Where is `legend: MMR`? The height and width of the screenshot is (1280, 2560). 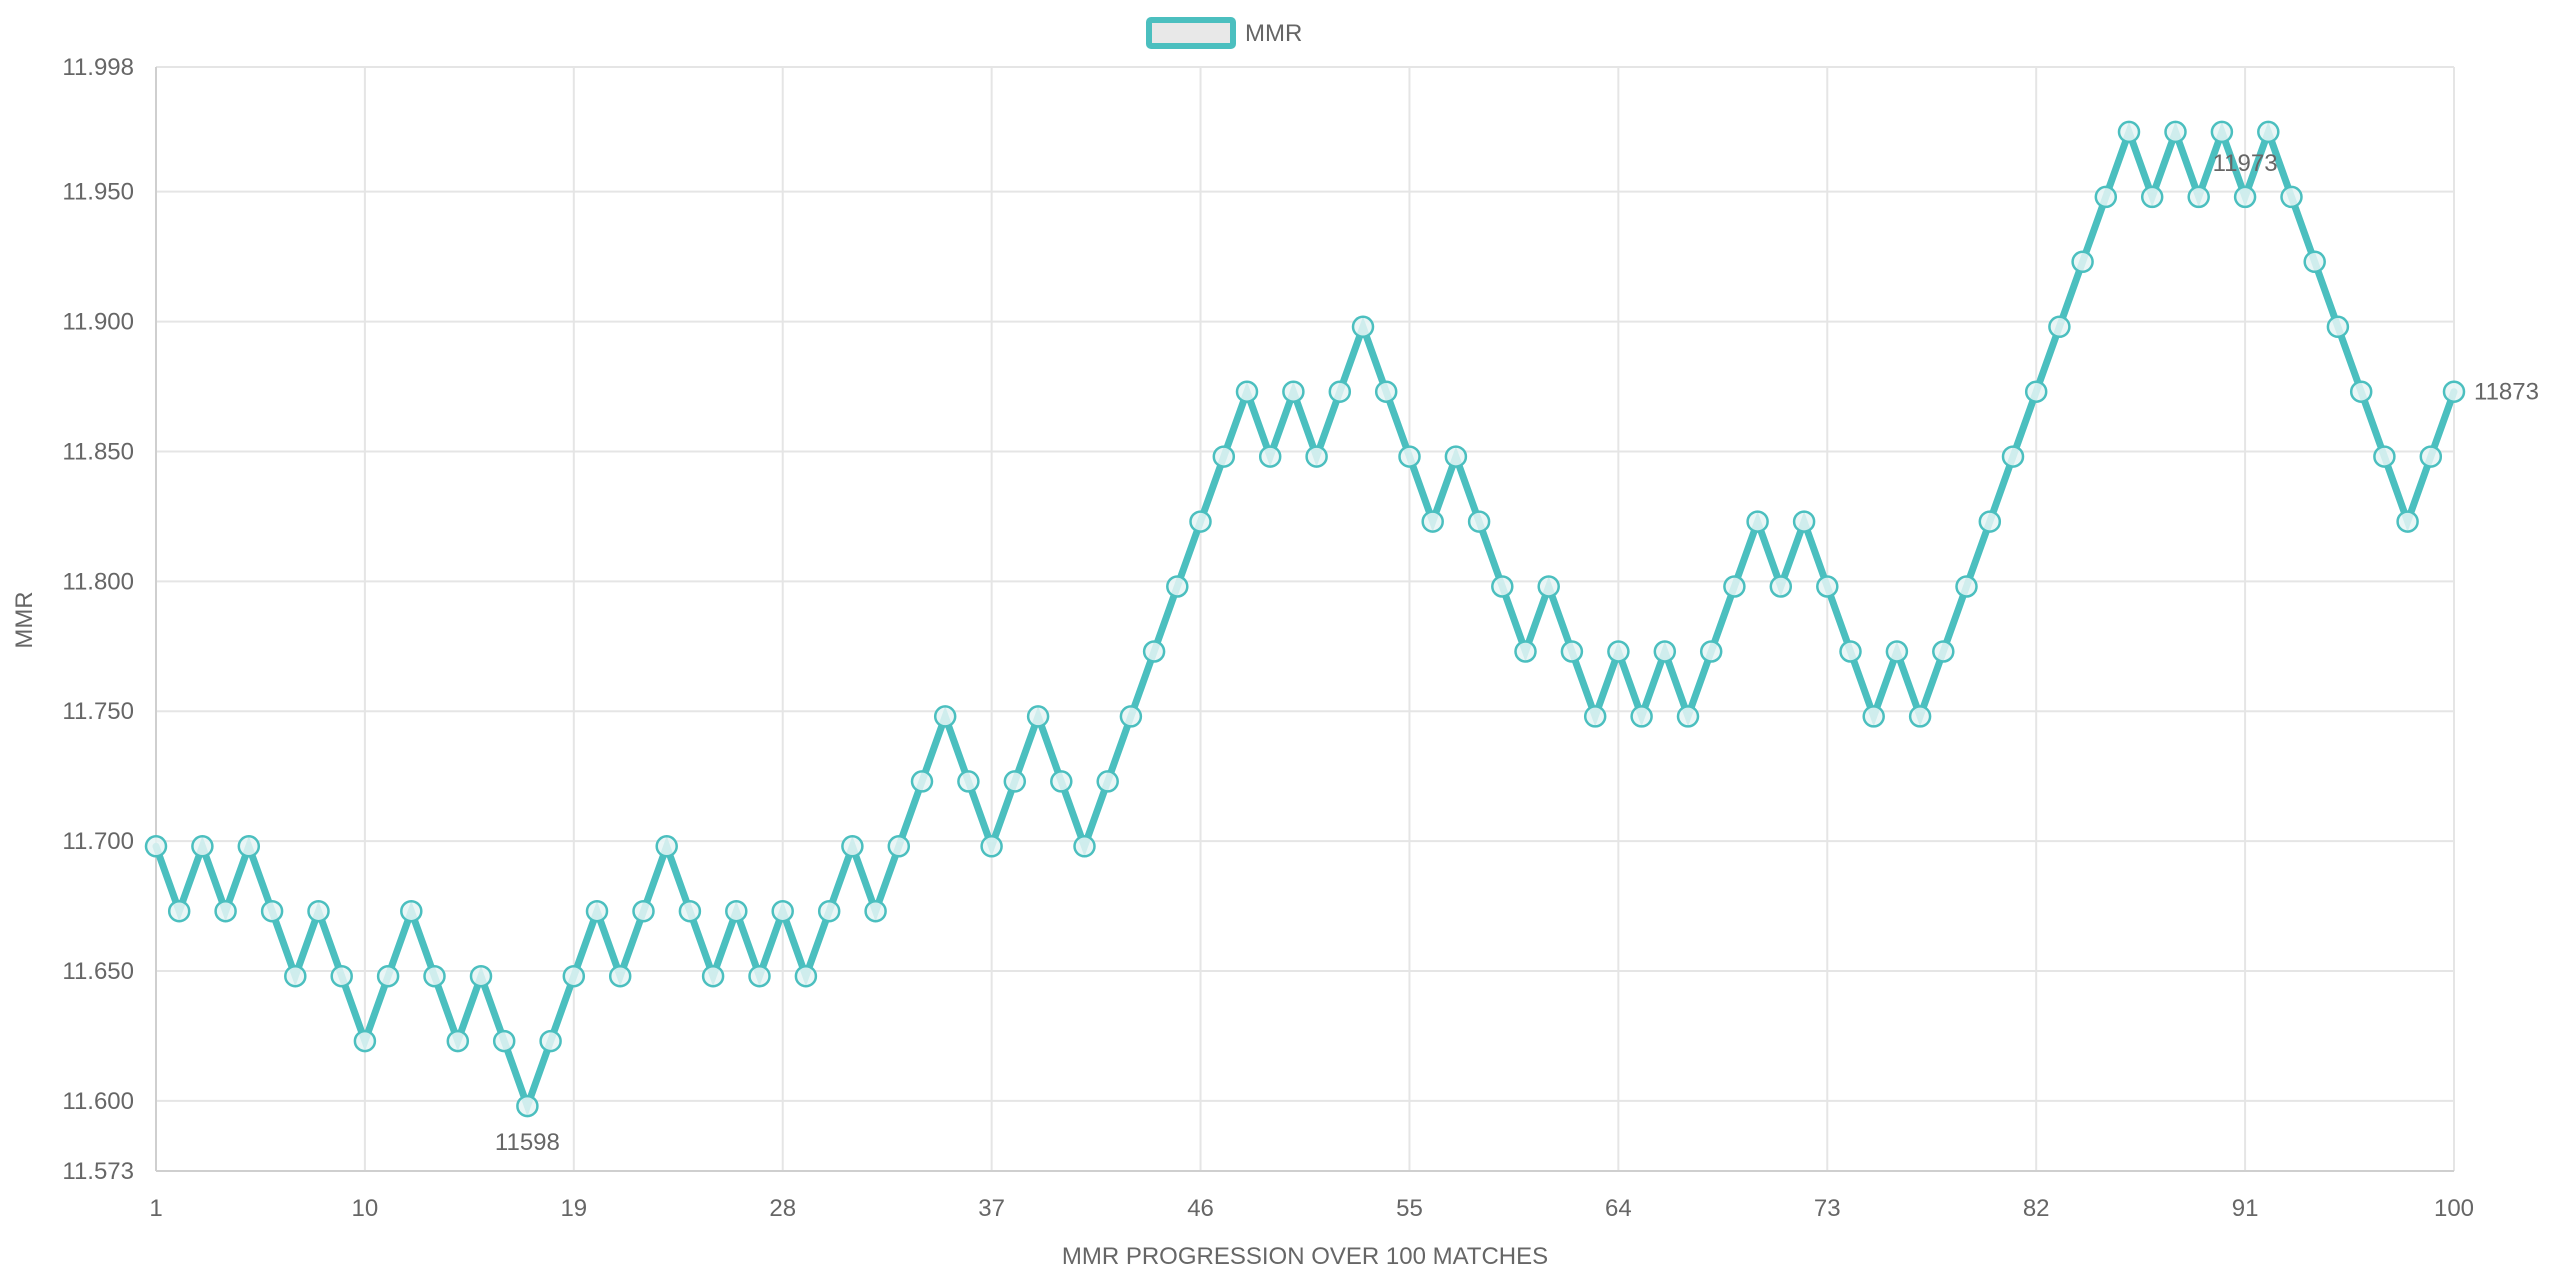
legend: MMR is located at coordinates (1224, 33).